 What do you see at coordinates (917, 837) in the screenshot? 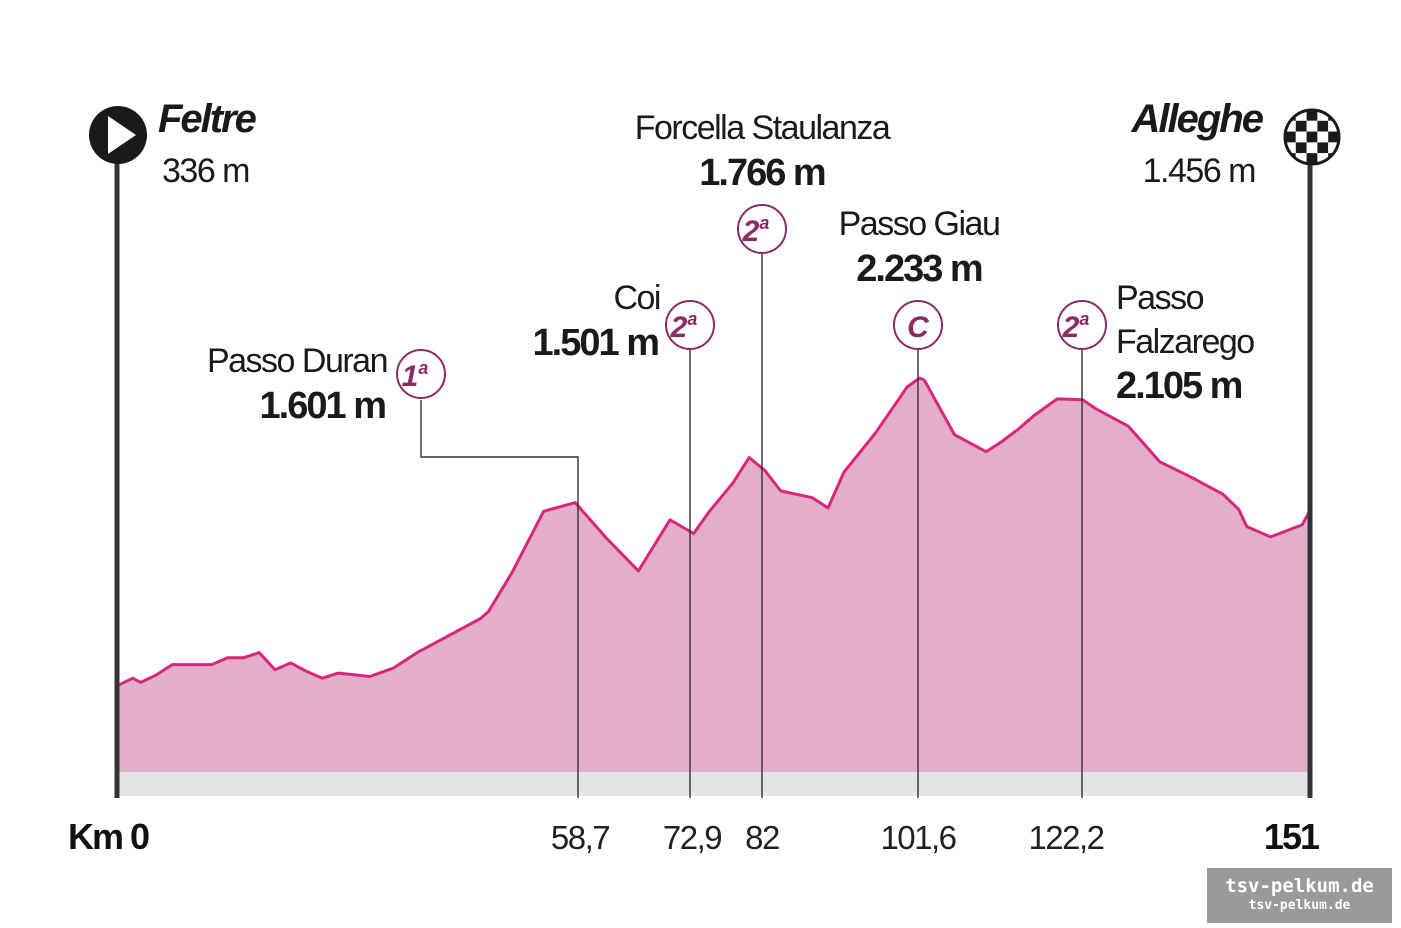
I see `km-tick-label: 101,6` at bounding box center [917, 837].